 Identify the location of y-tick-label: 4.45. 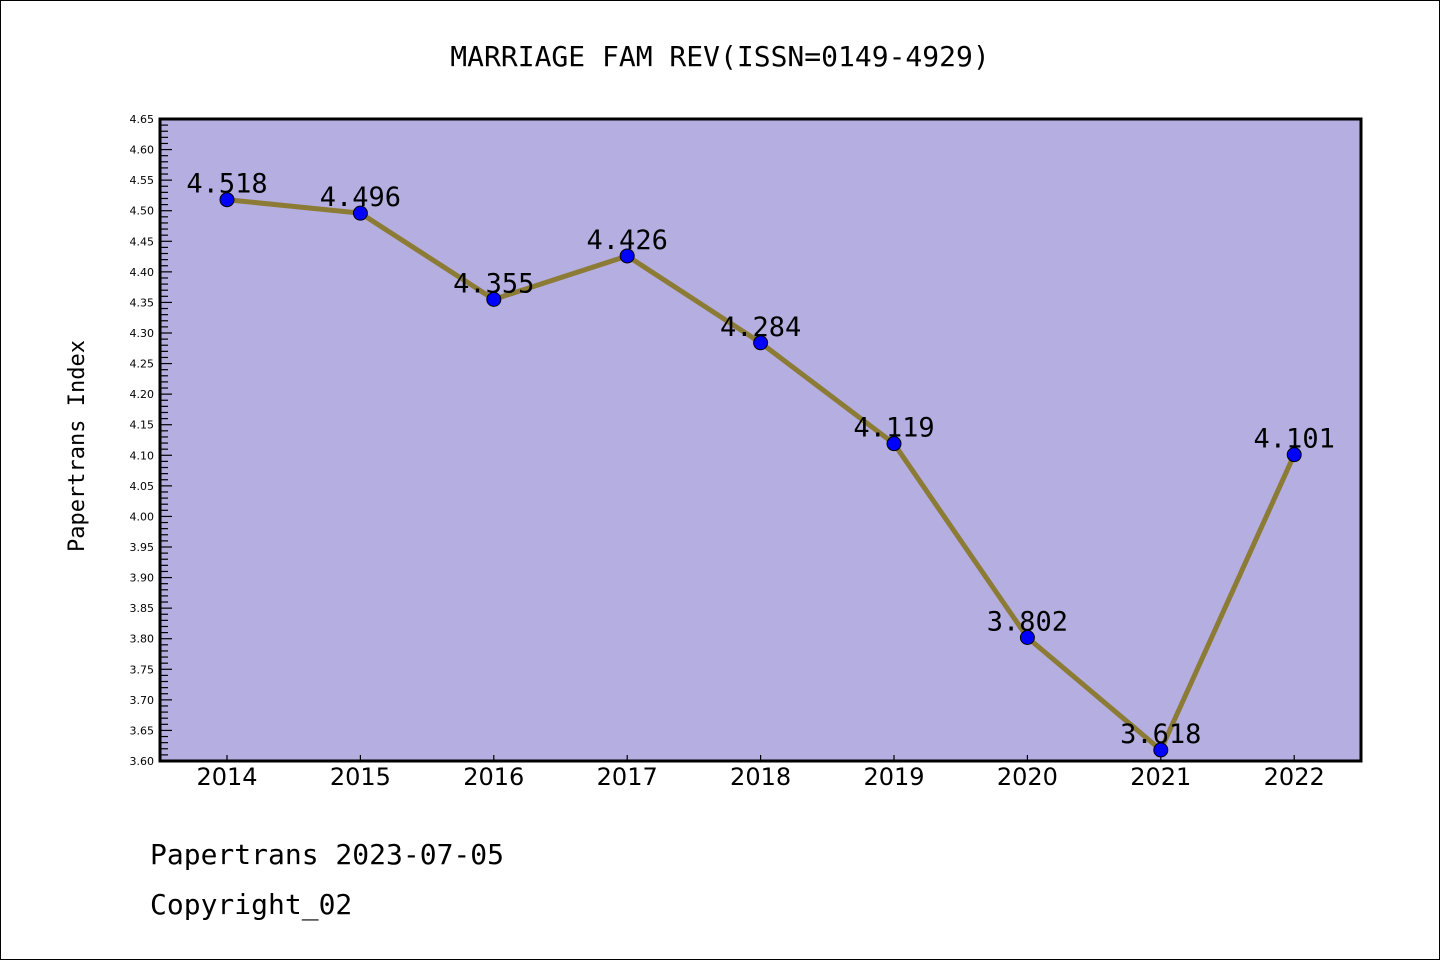
(142, 241).